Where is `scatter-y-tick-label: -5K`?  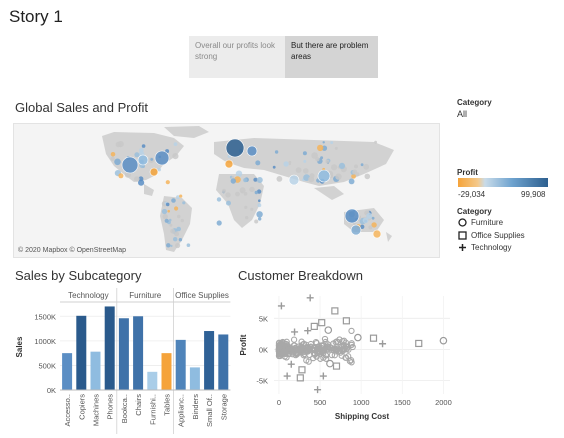
scatter-y-tick-label: -5K is located at coordinates (262, 380).